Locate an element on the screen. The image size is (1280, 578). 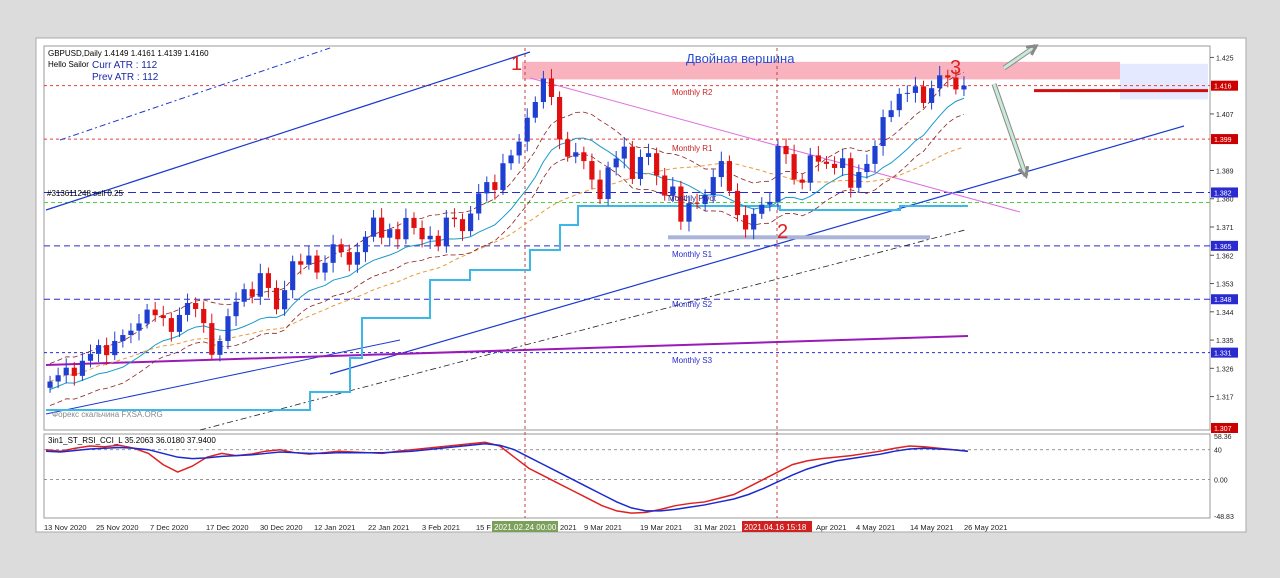
pivot-r1-label: Monthly R1 is located at coordinates (692, 148).